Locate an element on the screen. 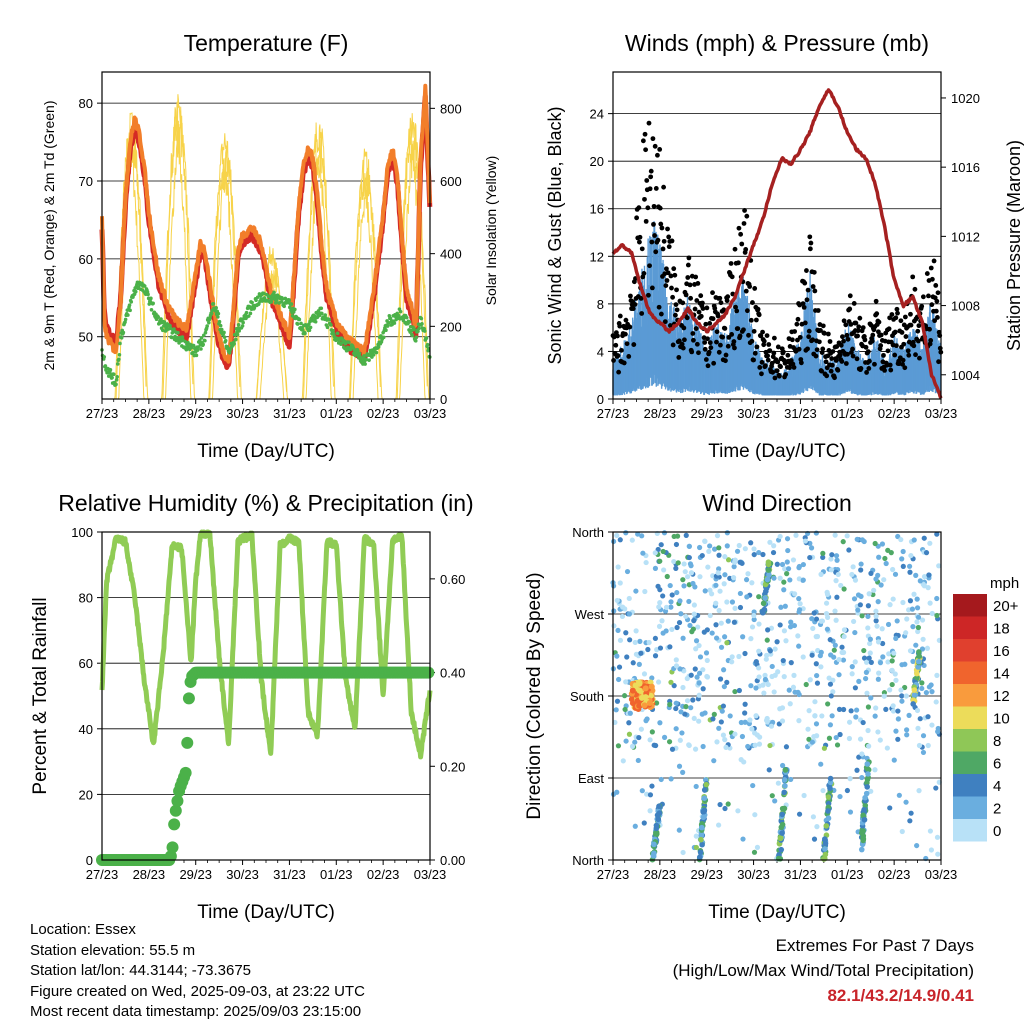  legend-swatch is located at coordinates (970, 717).